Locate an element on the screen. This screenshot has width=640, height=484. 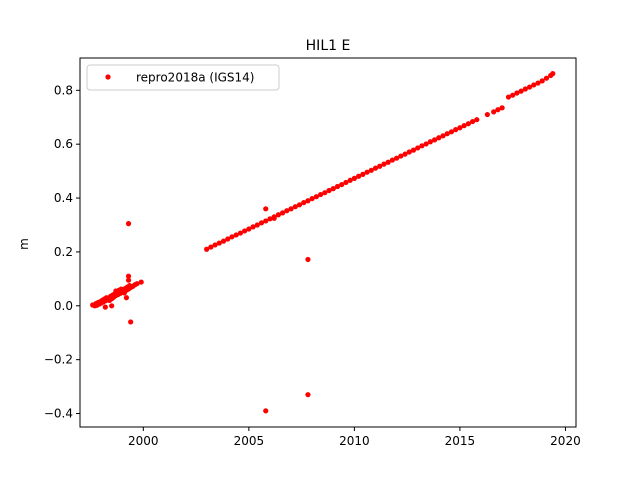
x-tick-label: 2005 is located at coordinates (249, 441).